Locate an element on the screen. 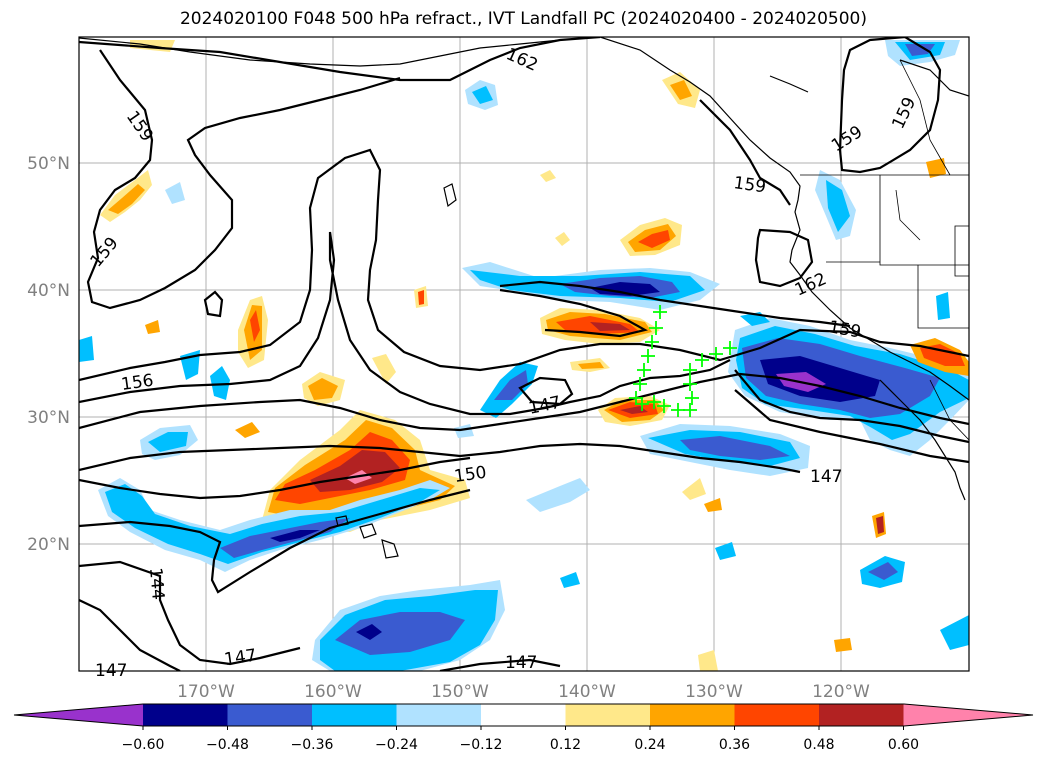 The image size is (1047, 765). lon-tick-label: 140°W is located at coordinates (587, 692).